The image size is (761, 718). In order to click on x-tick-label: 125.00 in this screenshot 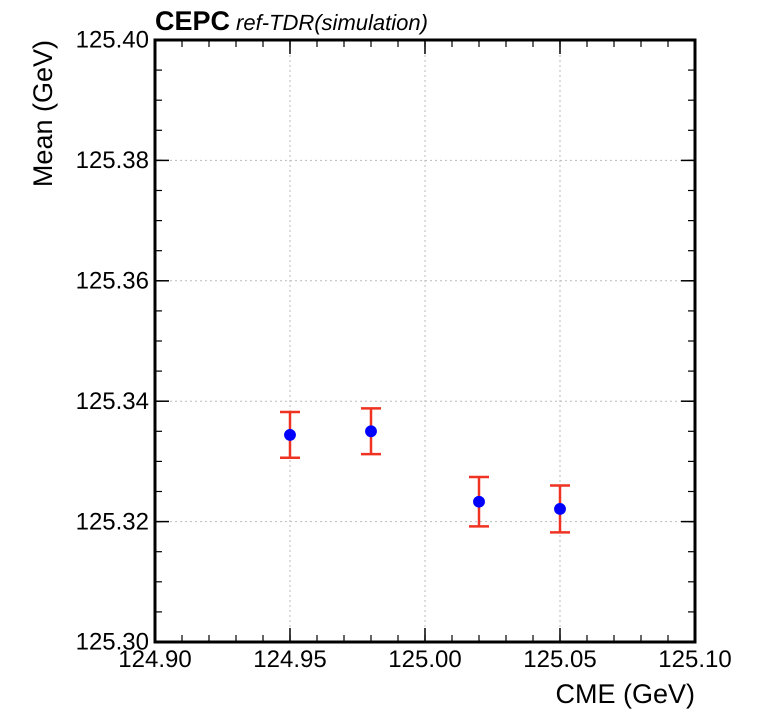, I will do `click(425, 660)`.